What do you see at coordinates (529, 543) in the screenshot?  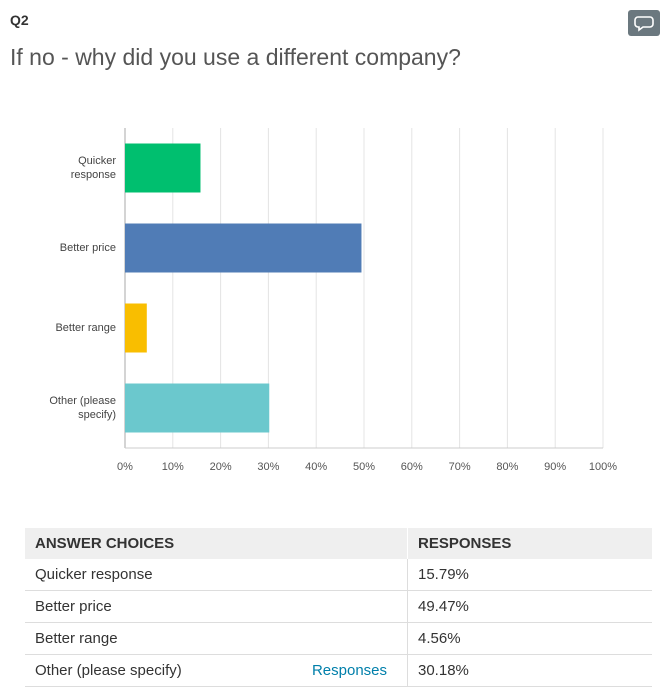 I see `column-header: RESPONSES` at bounding box center [529, 543].